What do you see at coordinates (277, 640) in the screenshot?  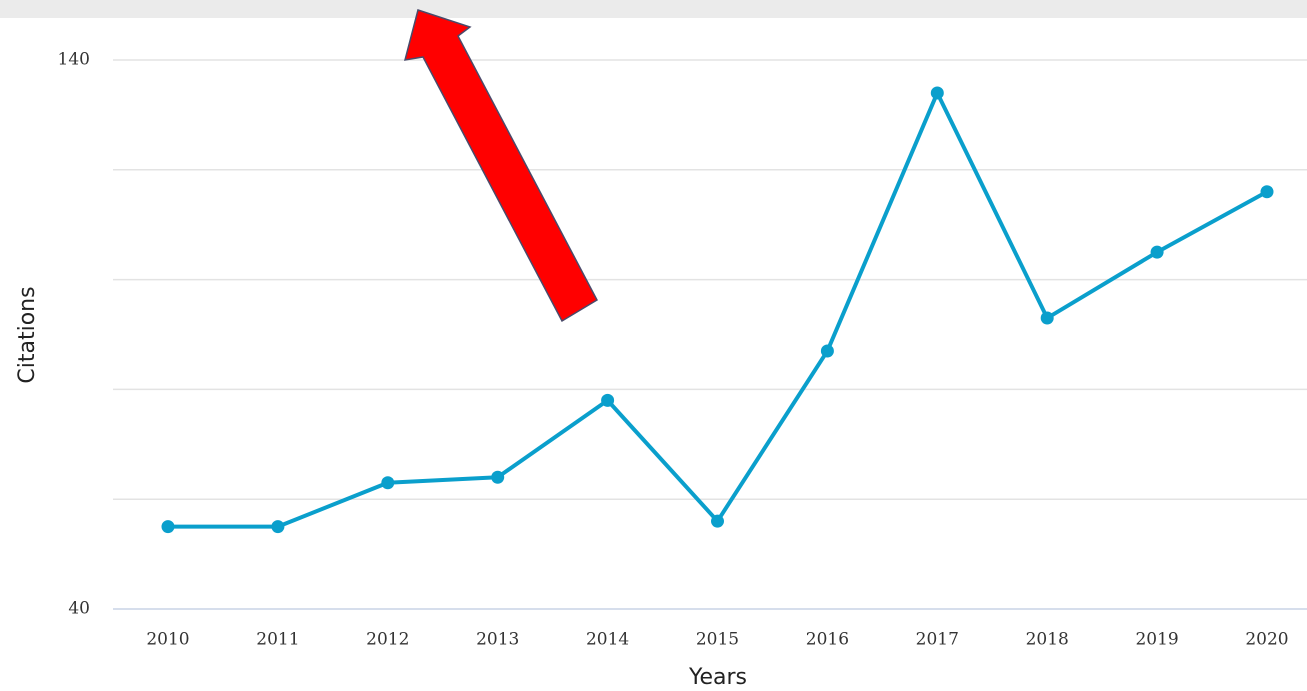 I see `x-tick-label: 2011` at bounding box center [277, 640].